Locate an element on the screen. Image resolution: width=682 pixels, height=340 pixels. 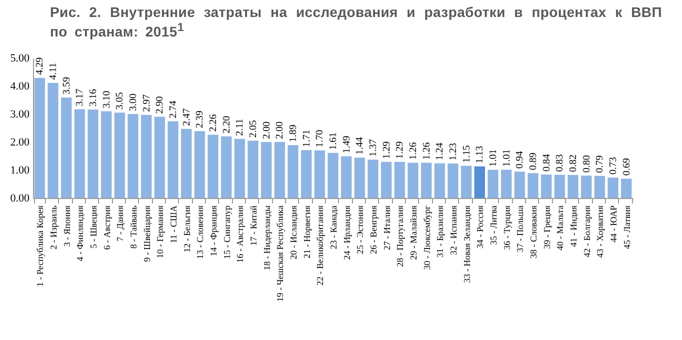
data-label: 2.47 is located at coordinates (186, 117).